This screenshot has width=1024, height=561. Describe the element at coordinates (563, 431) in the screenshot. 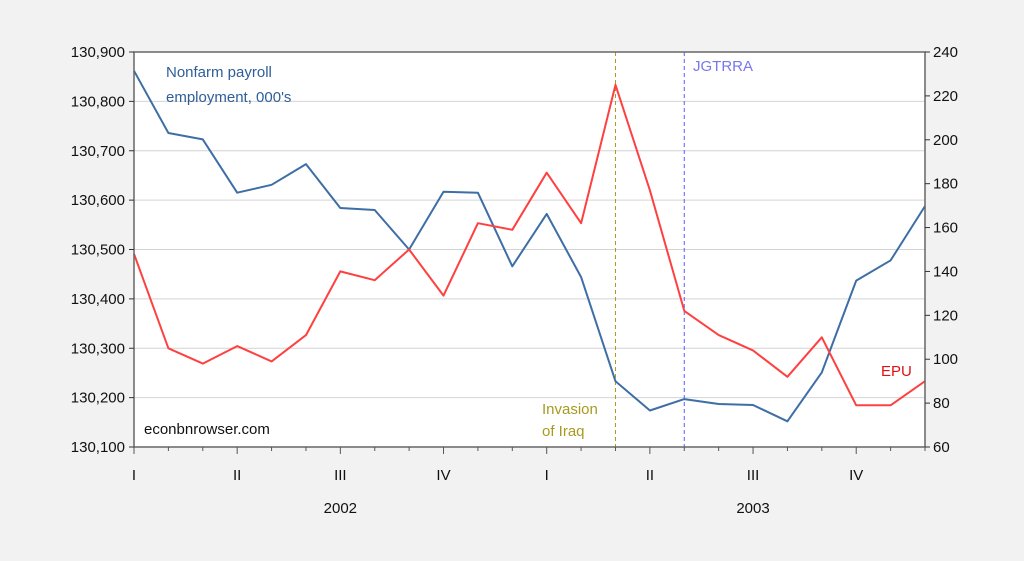

I see `invasion-label-line2: of Iraq` at that location.